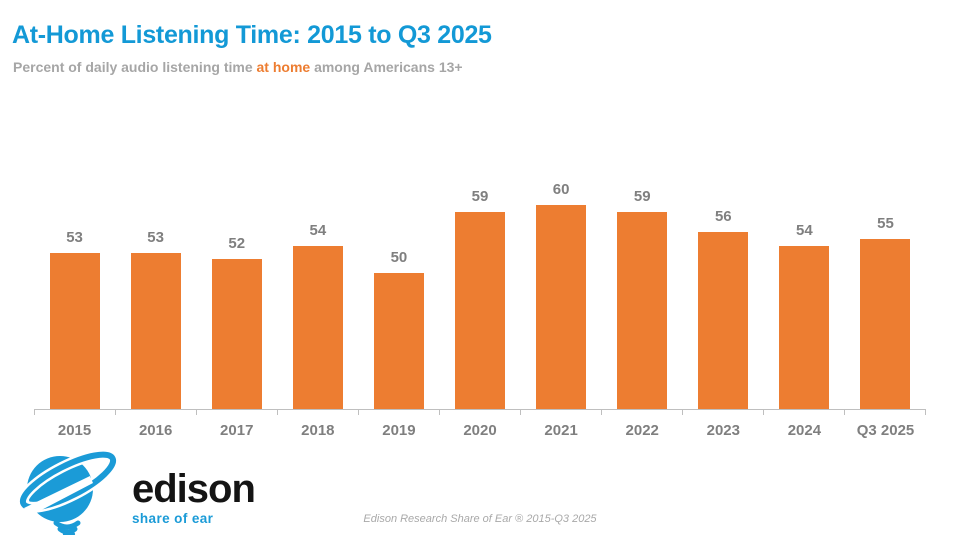  What do you see at coordinates (804, 430) in the screenshot?
I see `x-axis-label: 2024` at bounding box center [804, 430].